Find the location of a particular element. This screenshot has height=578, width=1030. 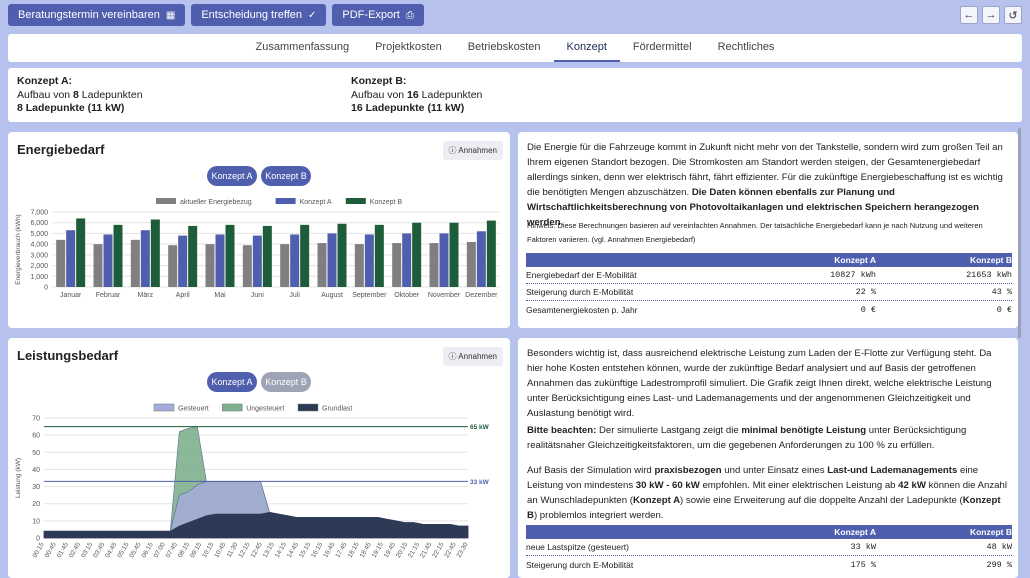

x-tick-label: März is located at coordinates (146, 295).